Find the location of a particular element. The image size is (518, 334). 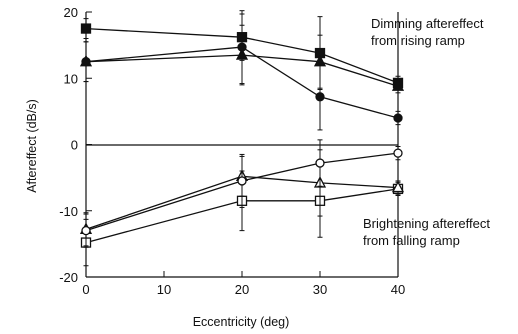

square-marker is located at coordinates (86, 28).